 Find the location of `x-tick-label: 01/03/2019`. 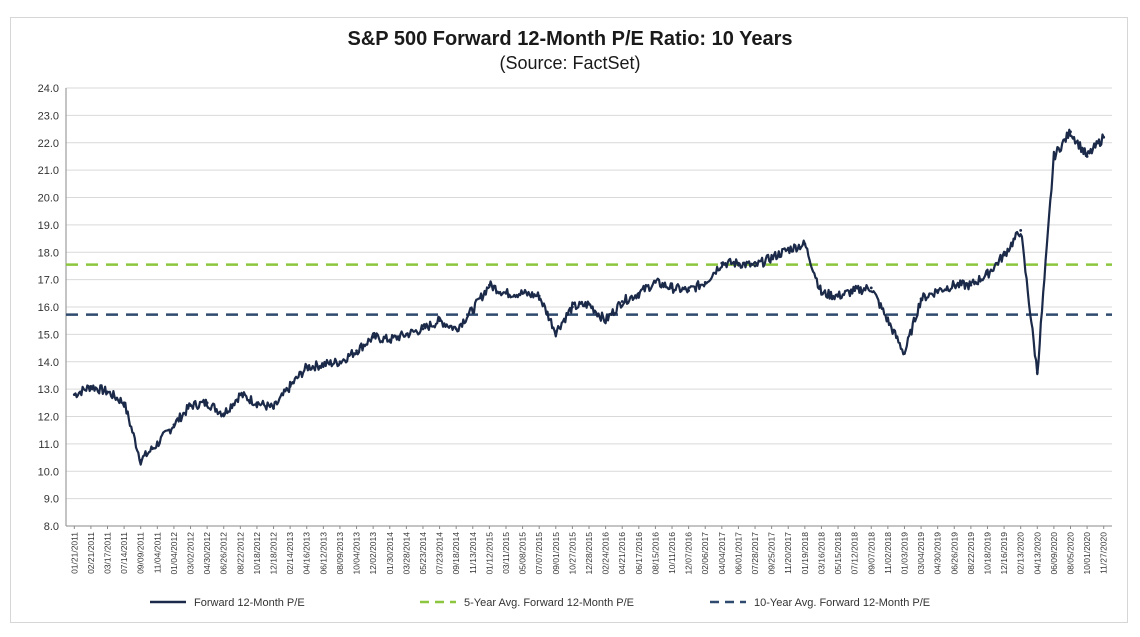

x-tick-label: 01/03/2019 is located at coordinates (904, 553).